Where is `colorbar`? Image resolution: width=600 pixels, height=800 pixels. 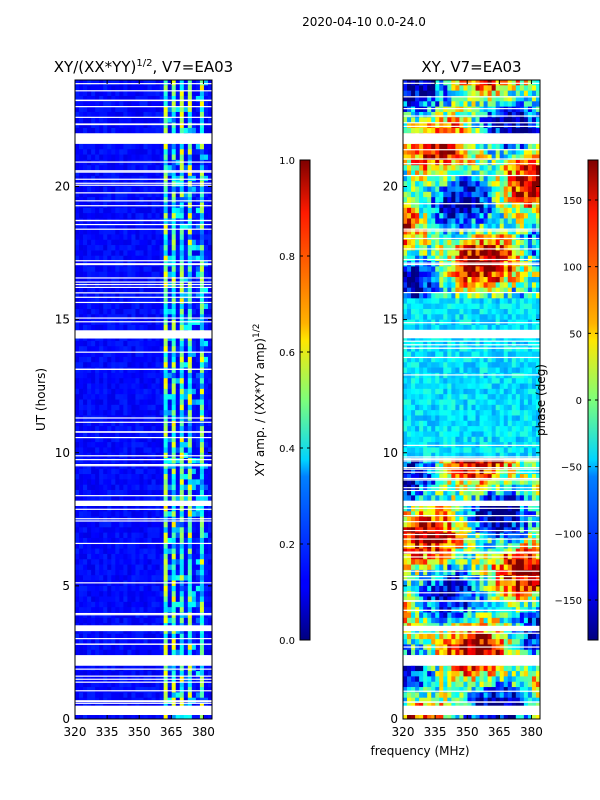
colorbar is located at coordinates (305, 400).